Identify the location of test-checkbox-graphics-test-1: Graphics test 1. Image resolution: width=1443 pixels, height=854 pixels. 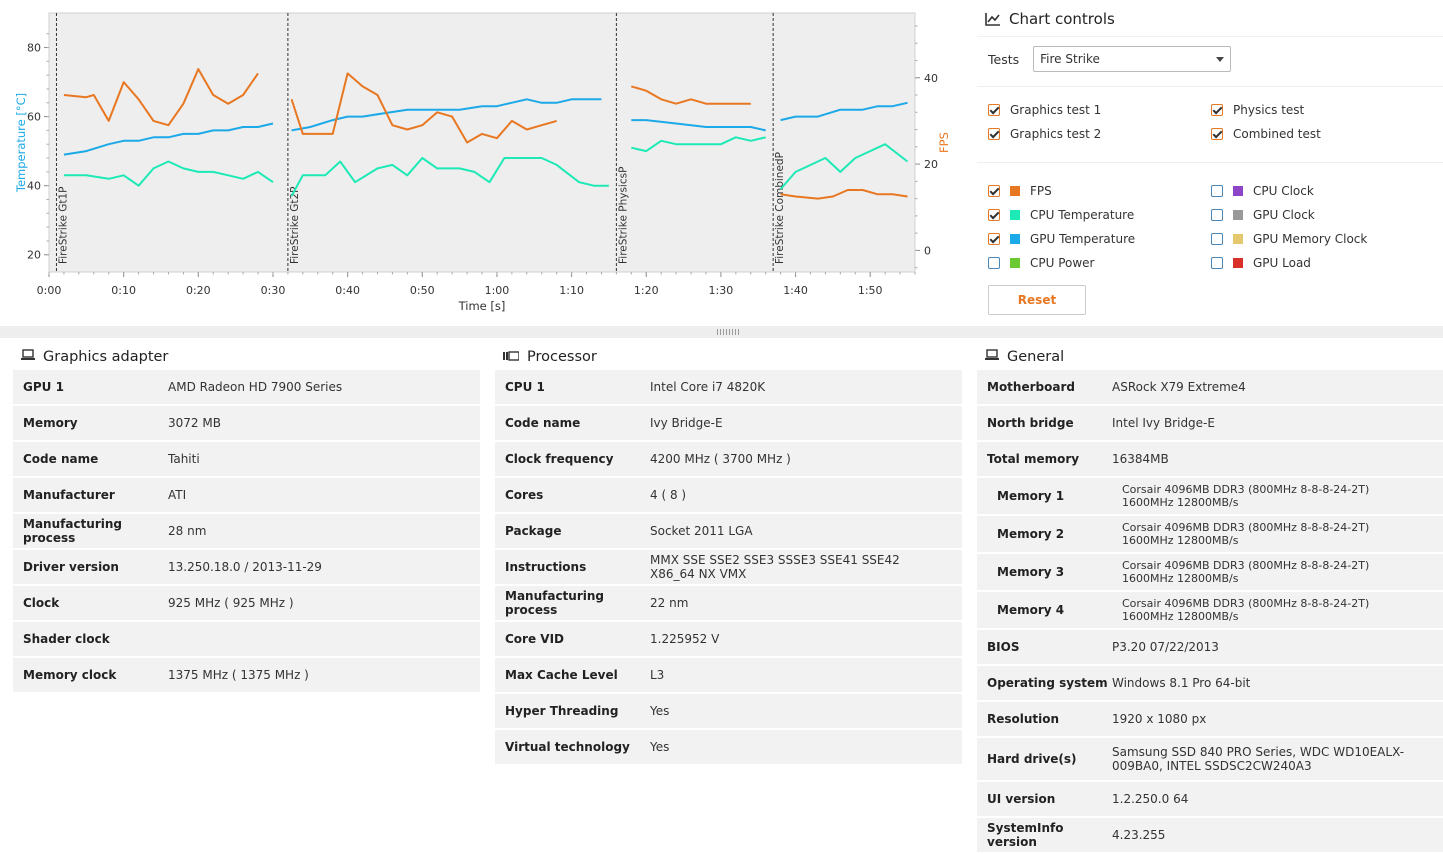
(1044, 110).